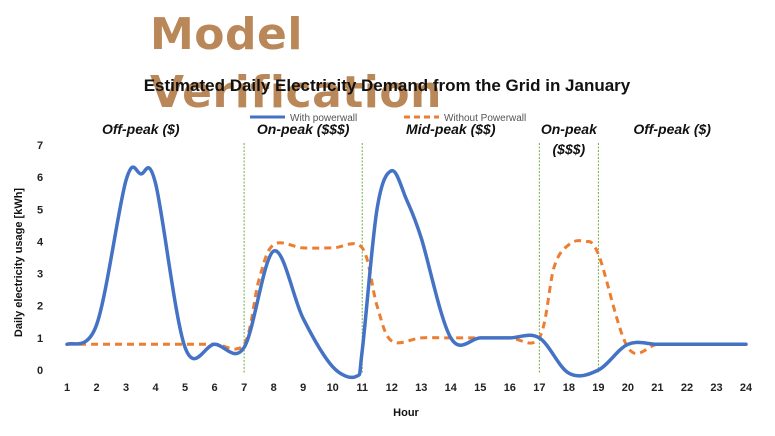 The height and width of the screenshot is (436, 775). What do you see at coordinates (392, 388) in the screenshot?
I see `x-tick-label: 12` at bounding box center [392, 388].